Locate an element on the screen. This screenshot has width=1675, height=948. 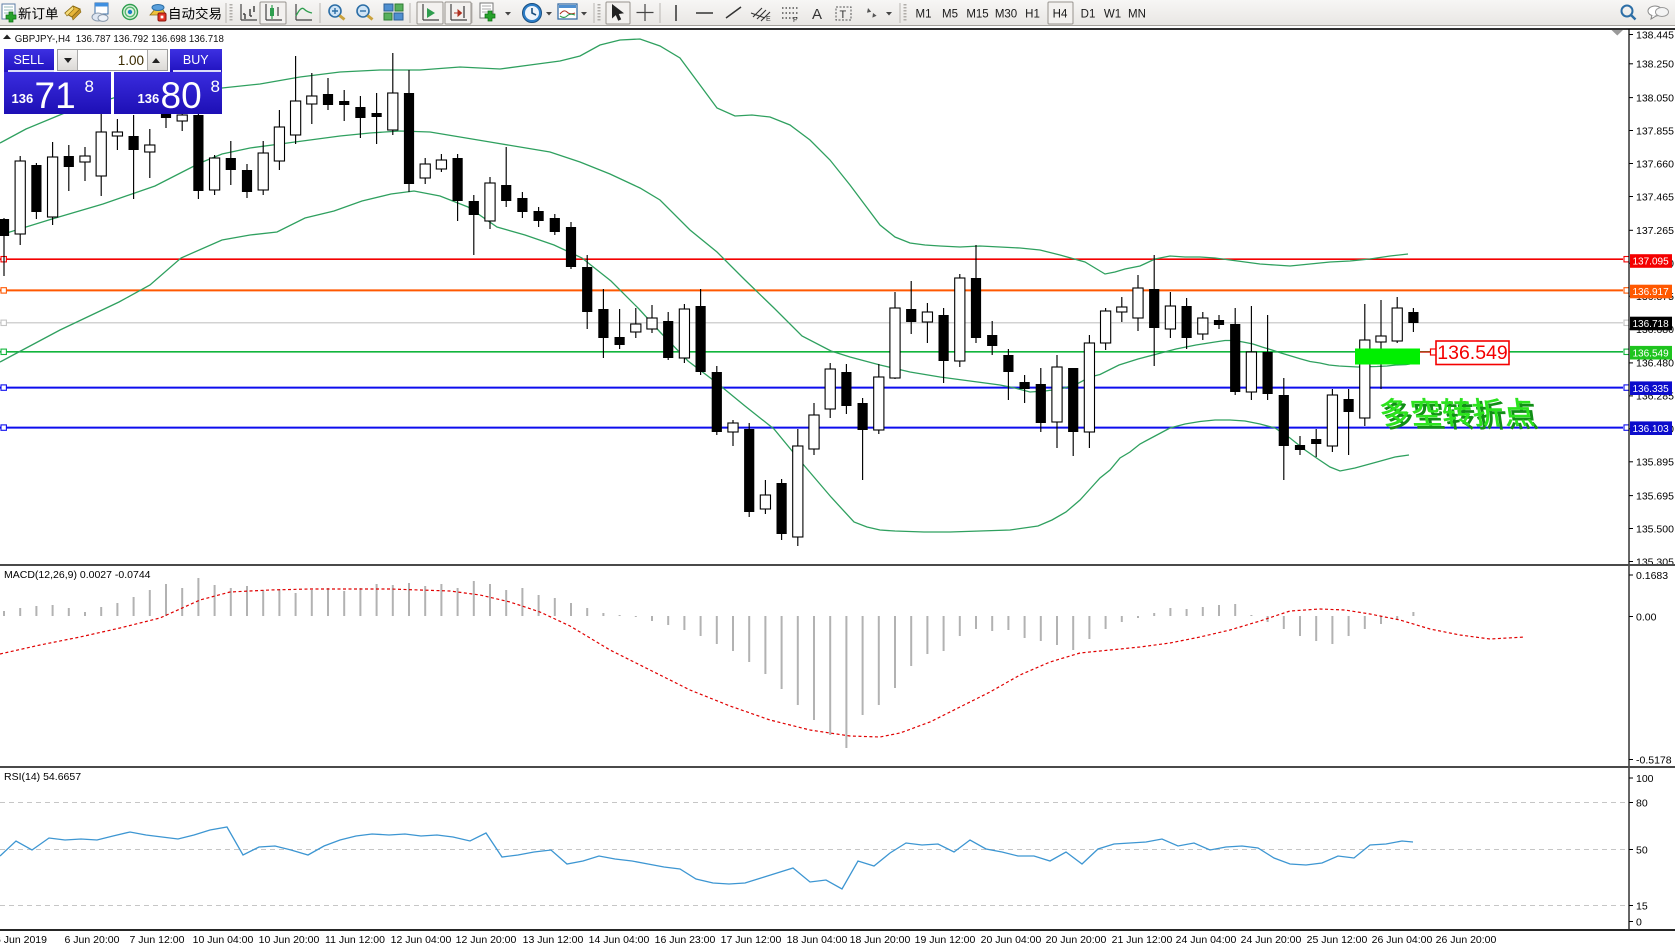
svg-text: 12 Jun 20:00 is located at coordinates (486, 940).